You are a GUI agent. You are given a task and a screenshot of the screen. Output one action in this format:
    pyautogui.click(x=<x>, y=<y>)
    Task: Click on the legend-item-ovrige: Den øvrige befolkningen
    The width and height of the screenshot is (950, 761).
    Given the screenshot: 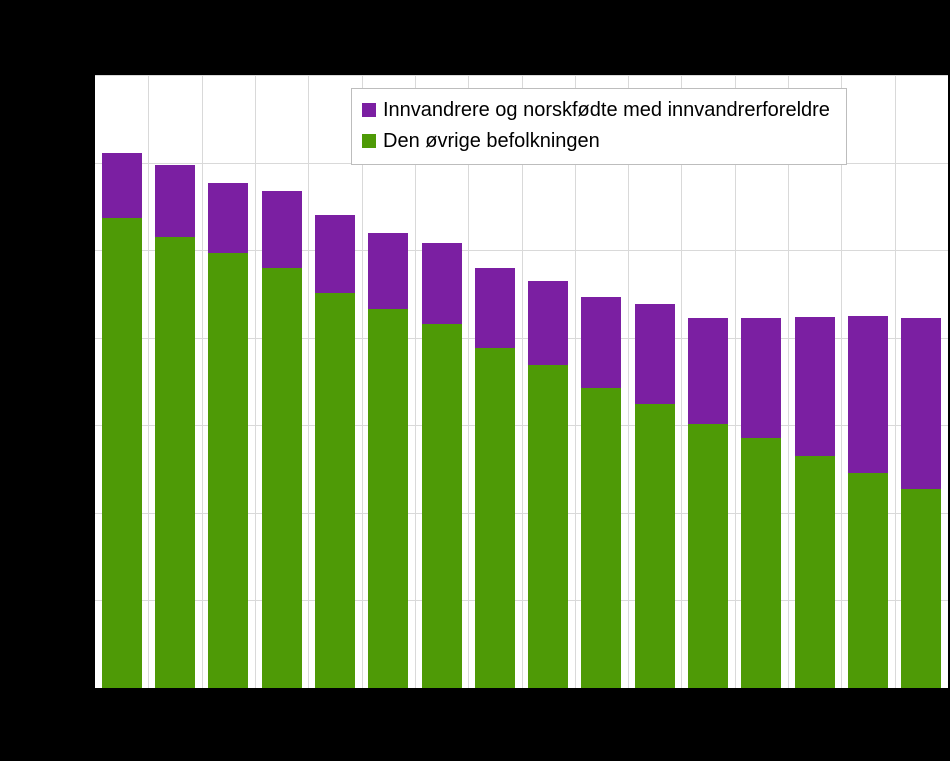 What is the action you would take?
    pyautogui.click(x=596, y=141)
    